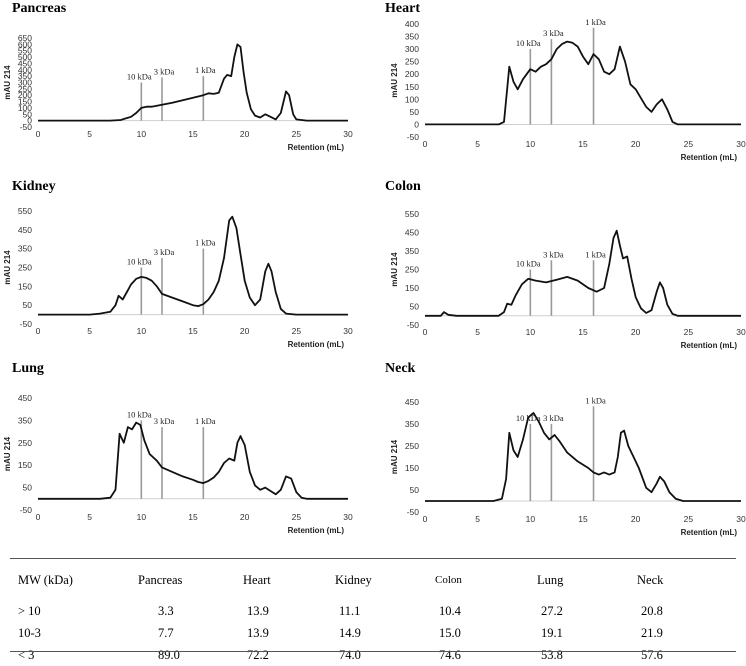 The image size is (746, 666). Describe the element at coordinates (39, 8) in the screenshot. I see `chart-title: Pancreas` at that location.